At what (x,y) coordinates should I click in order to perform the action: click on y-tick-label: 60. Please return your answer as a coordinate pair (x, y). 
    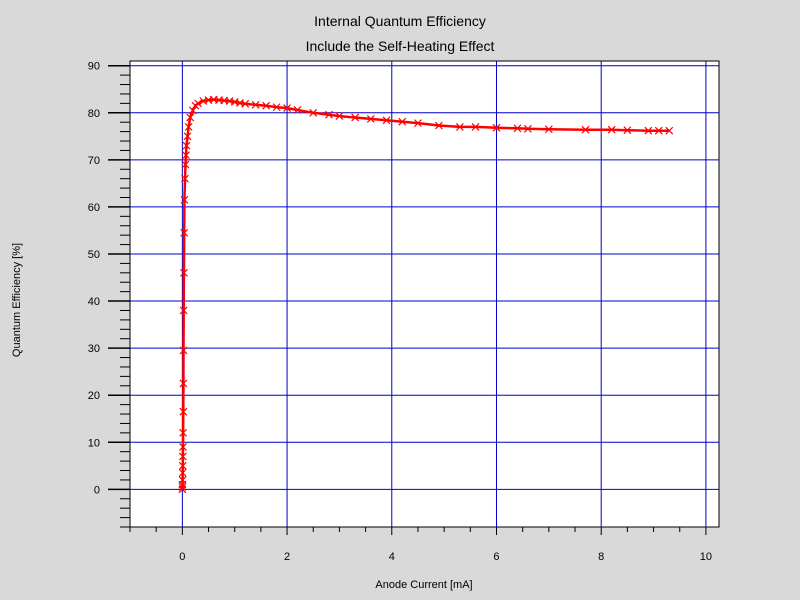
    Looking at the image, I should click on (94, 208).